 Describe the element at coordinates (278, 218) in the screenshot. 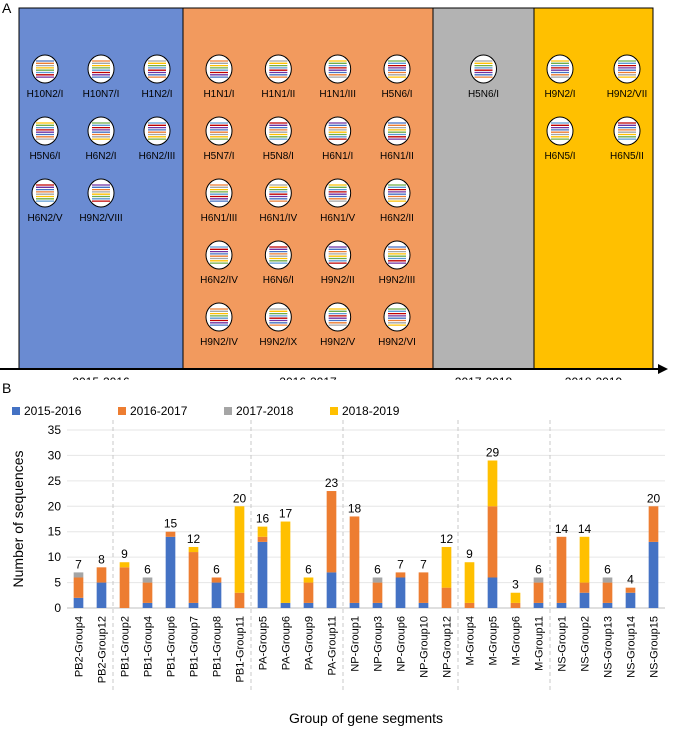

I see `isolate-label: H6N1/IV` at that location.